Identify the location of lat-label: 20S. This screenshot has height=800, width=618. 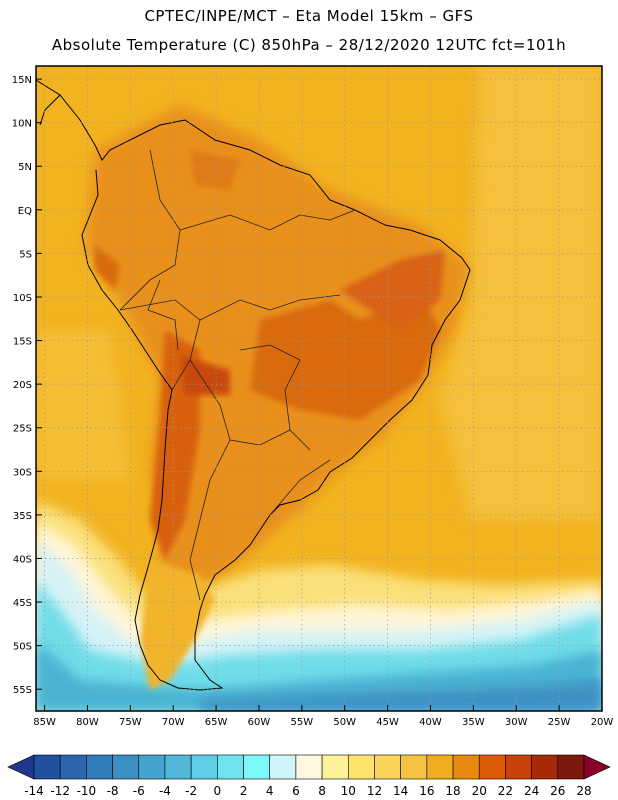
(22, 385).